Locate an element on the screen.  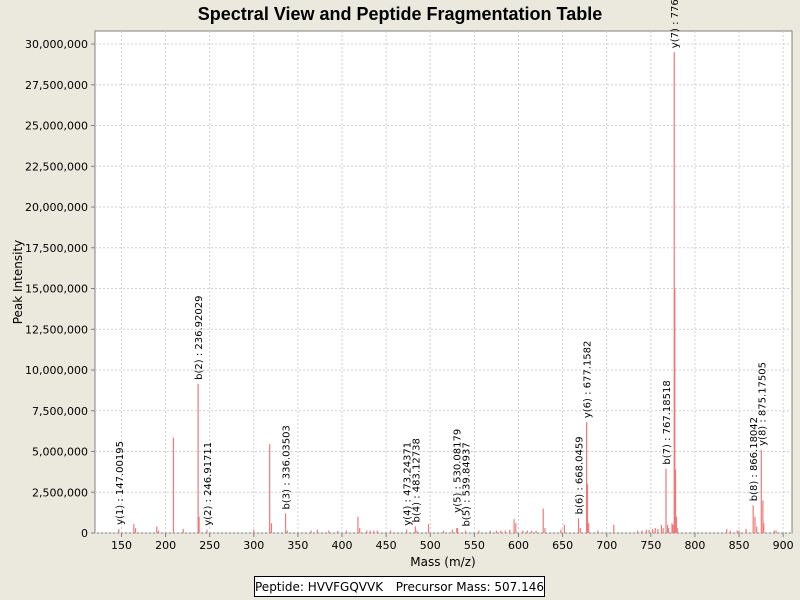
x-tick-label: 200 is located at coordinates (165, 545).